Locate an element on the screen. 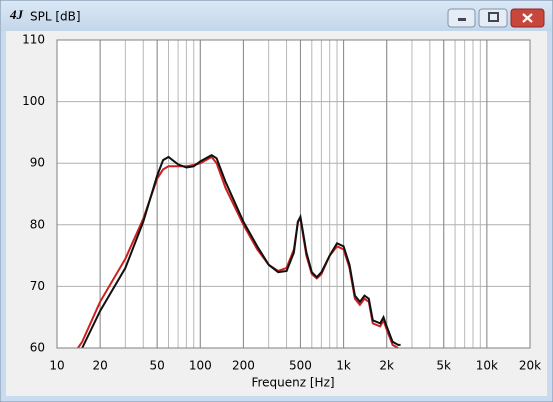 The height and width of the screenshot is (402, 553). x-tick-label: 10k is located at coordinates (487, 366).